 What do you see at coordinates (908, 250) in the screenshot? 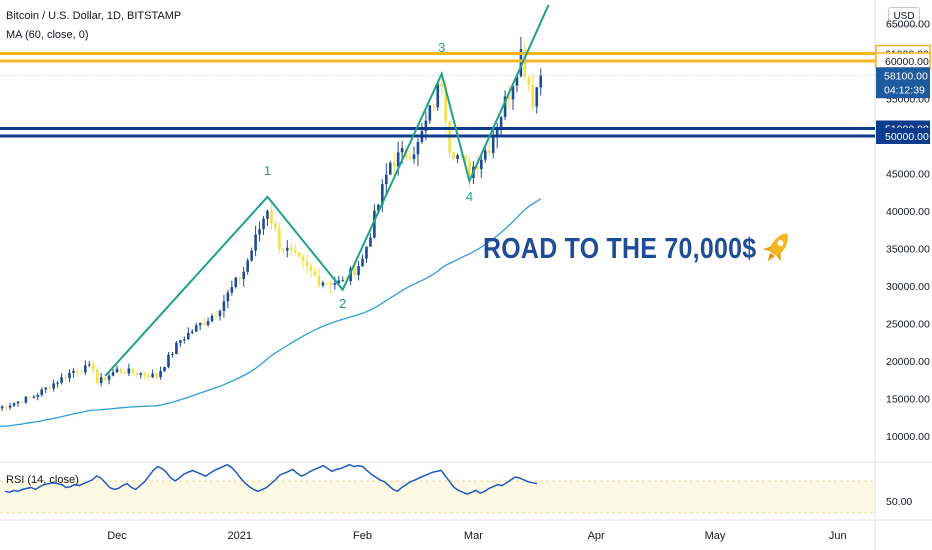
I see `price-tick-label: 35000.00` at bounding box center [908, 250].